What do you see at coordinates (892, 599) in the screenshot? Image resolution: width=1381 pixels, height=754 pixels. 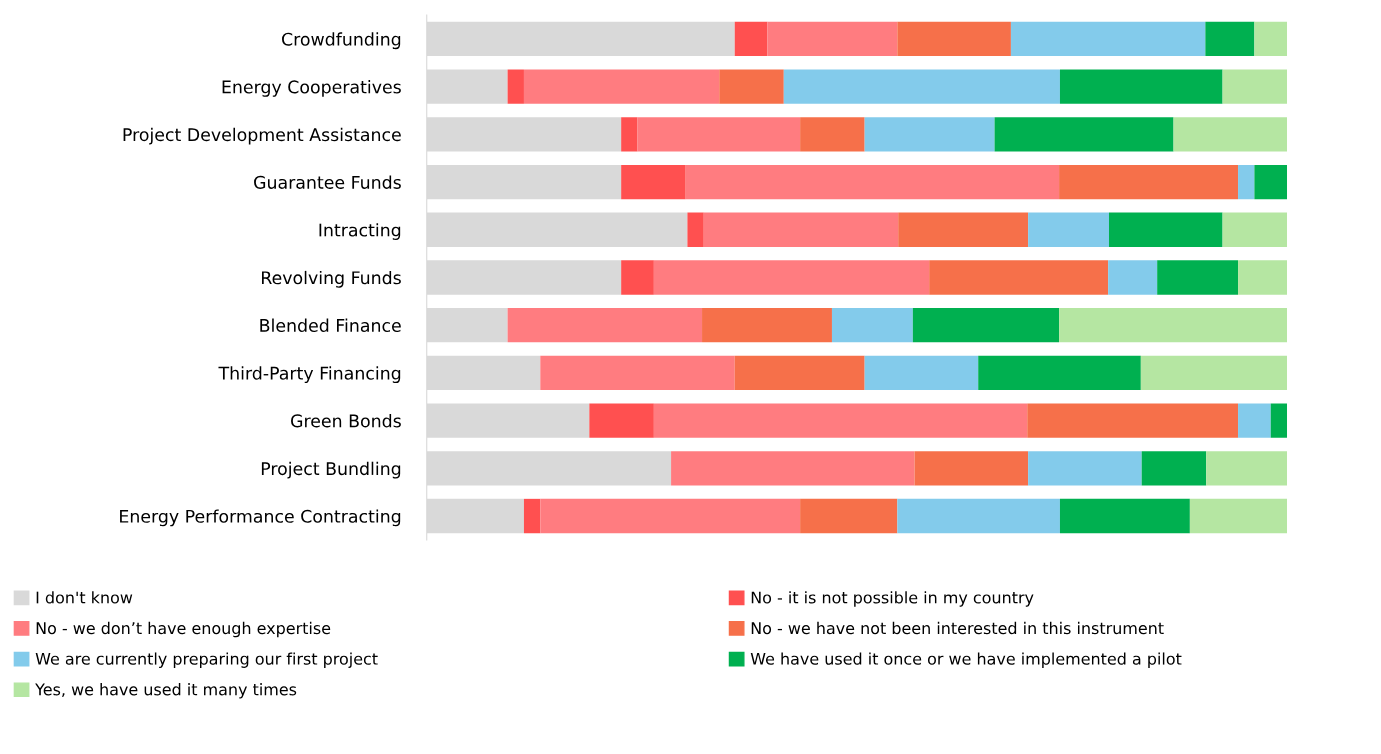 I see `legend-label: No - it is not possible in my country` at bounding box center [892, 599].